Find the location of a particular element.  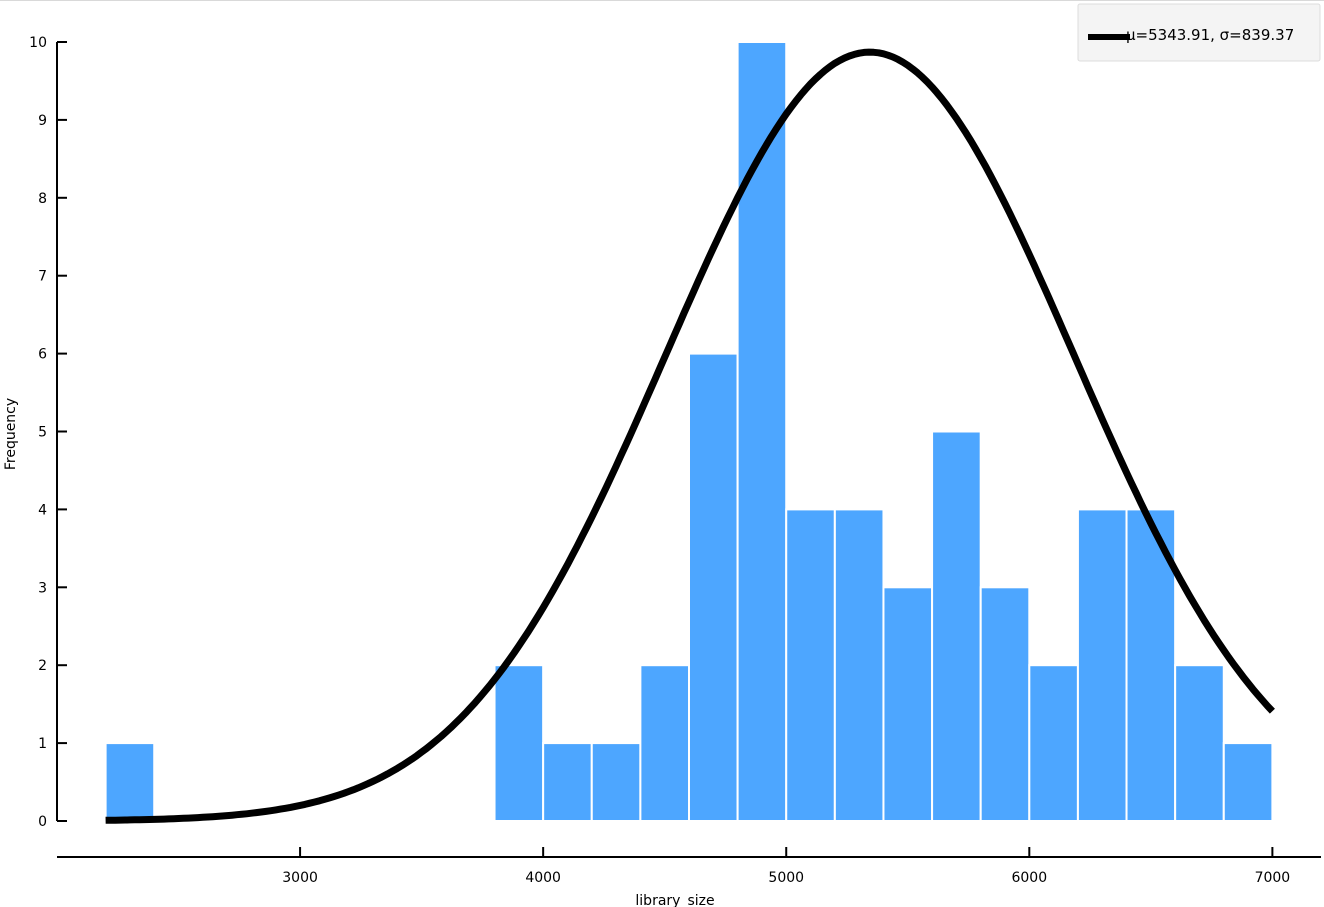

x-tick-label: 3000 is located at coordinates (300, 878).